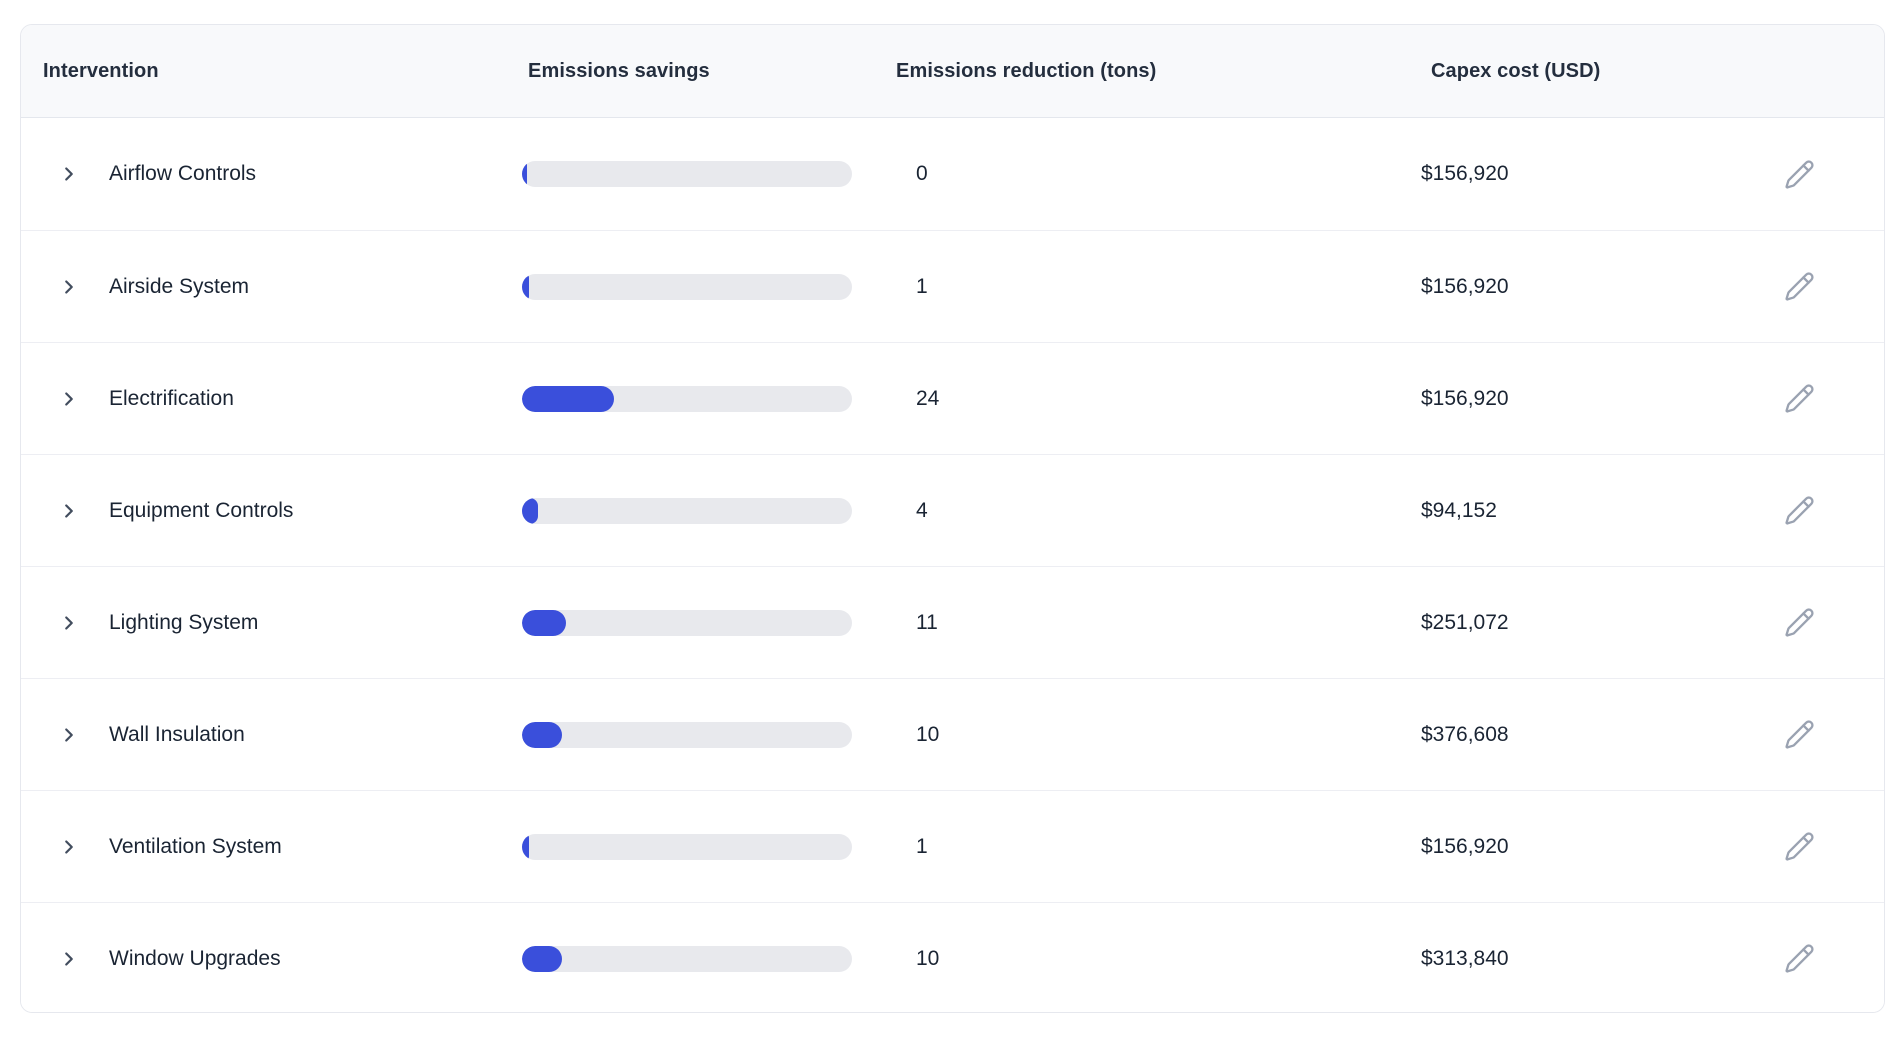 The image size is (1892, 1038). Describe the element at coordinates (1516, 70) in the screenshot. I see `column-header-capex-cost: Capex cost (USD)` at that location.